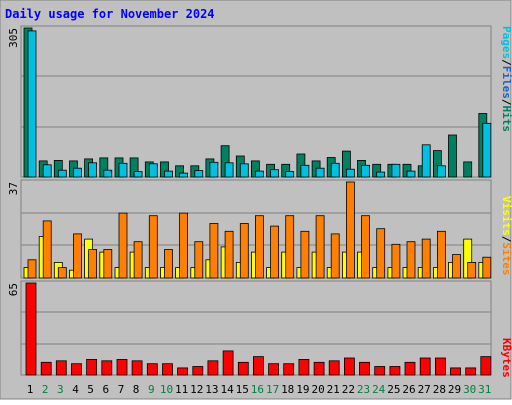 This screenshot has height=405, width=512. I want to click on legend-item-visits: Visits, so click(506, 216).